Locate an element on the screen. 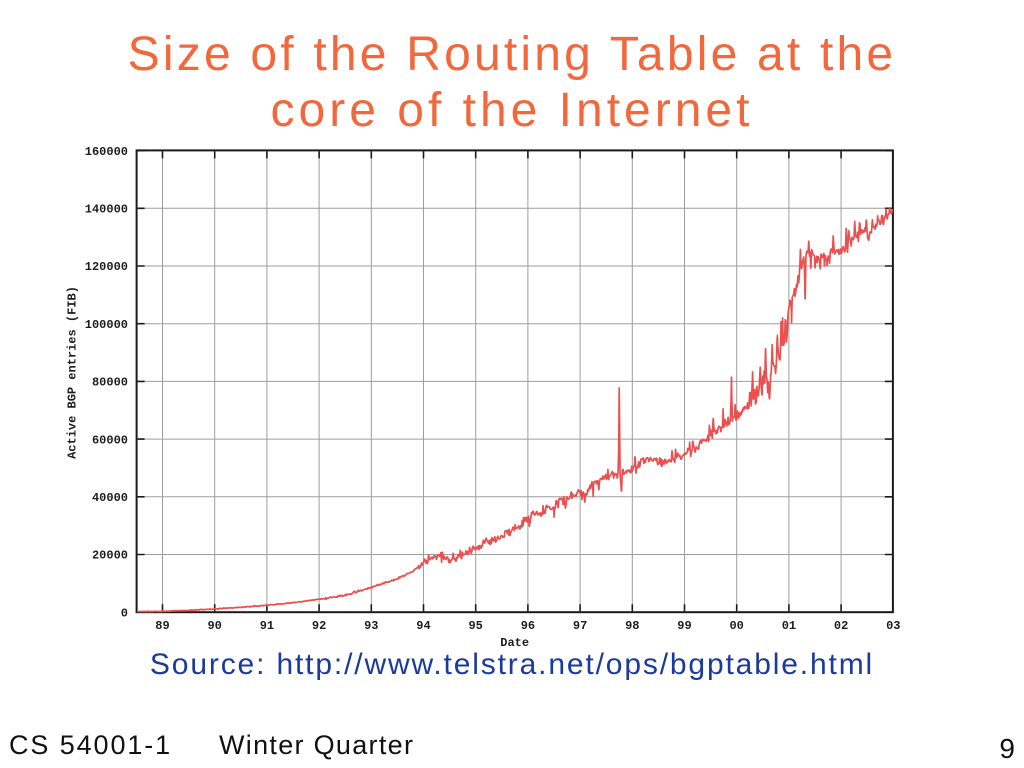 Image resolution: width=1024 pixels, height=768 pixels. svg-text: Date is located at coordinates (514, 643).